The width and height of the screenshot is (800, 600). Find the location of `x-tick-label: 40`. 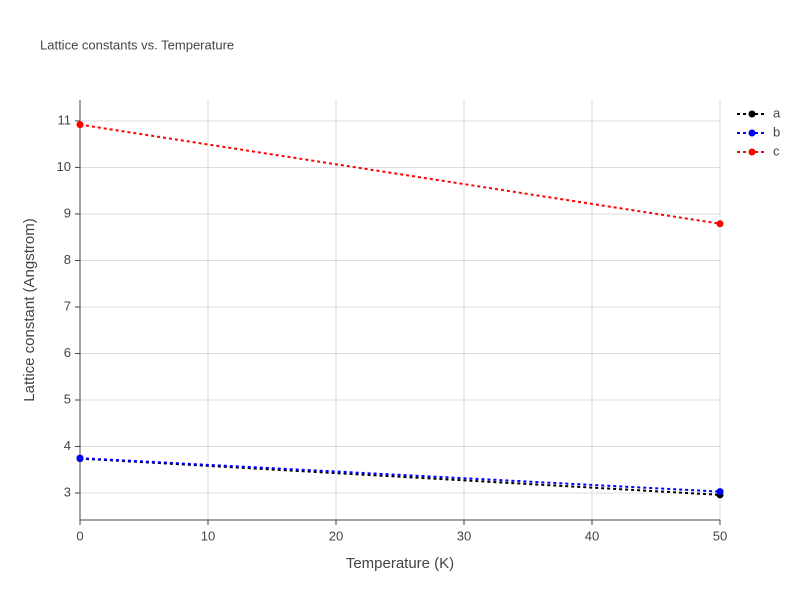

x-tick-label: 40 is located at coordinates (592, 535).